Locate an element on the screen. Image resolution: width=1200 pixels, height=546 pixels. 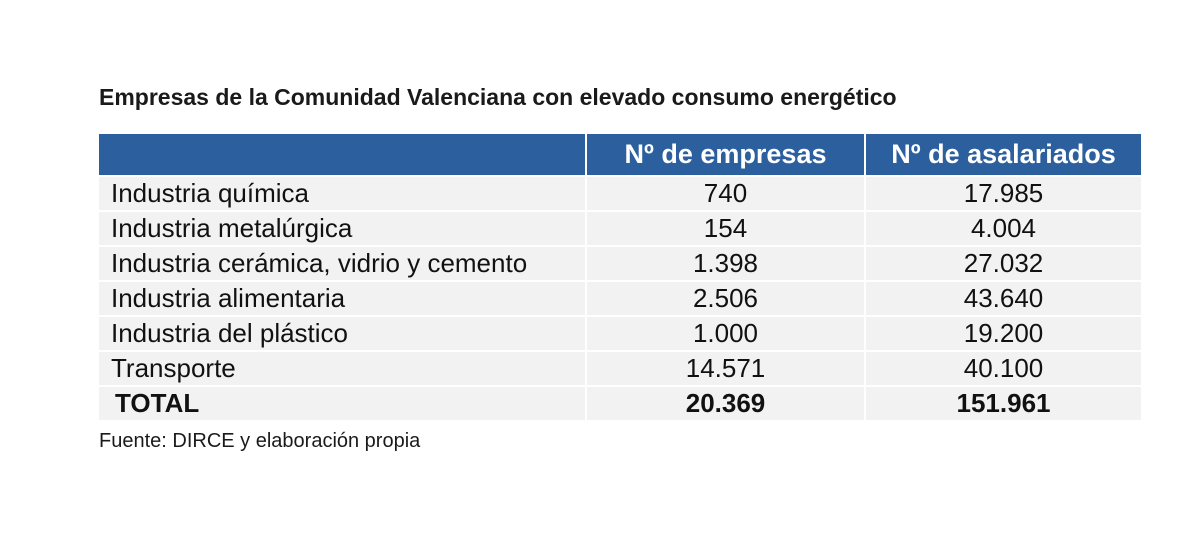
row-empresas: 2.506 is located at coordinates (726, 298).